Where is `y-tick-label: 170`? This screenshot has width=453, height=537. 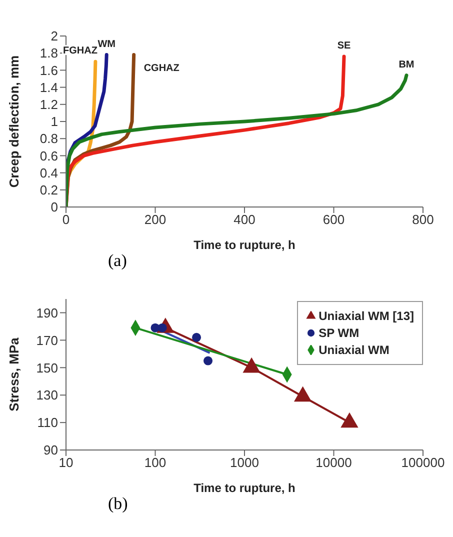
y-tick-label: 170 is located at coordinates (47, 340).